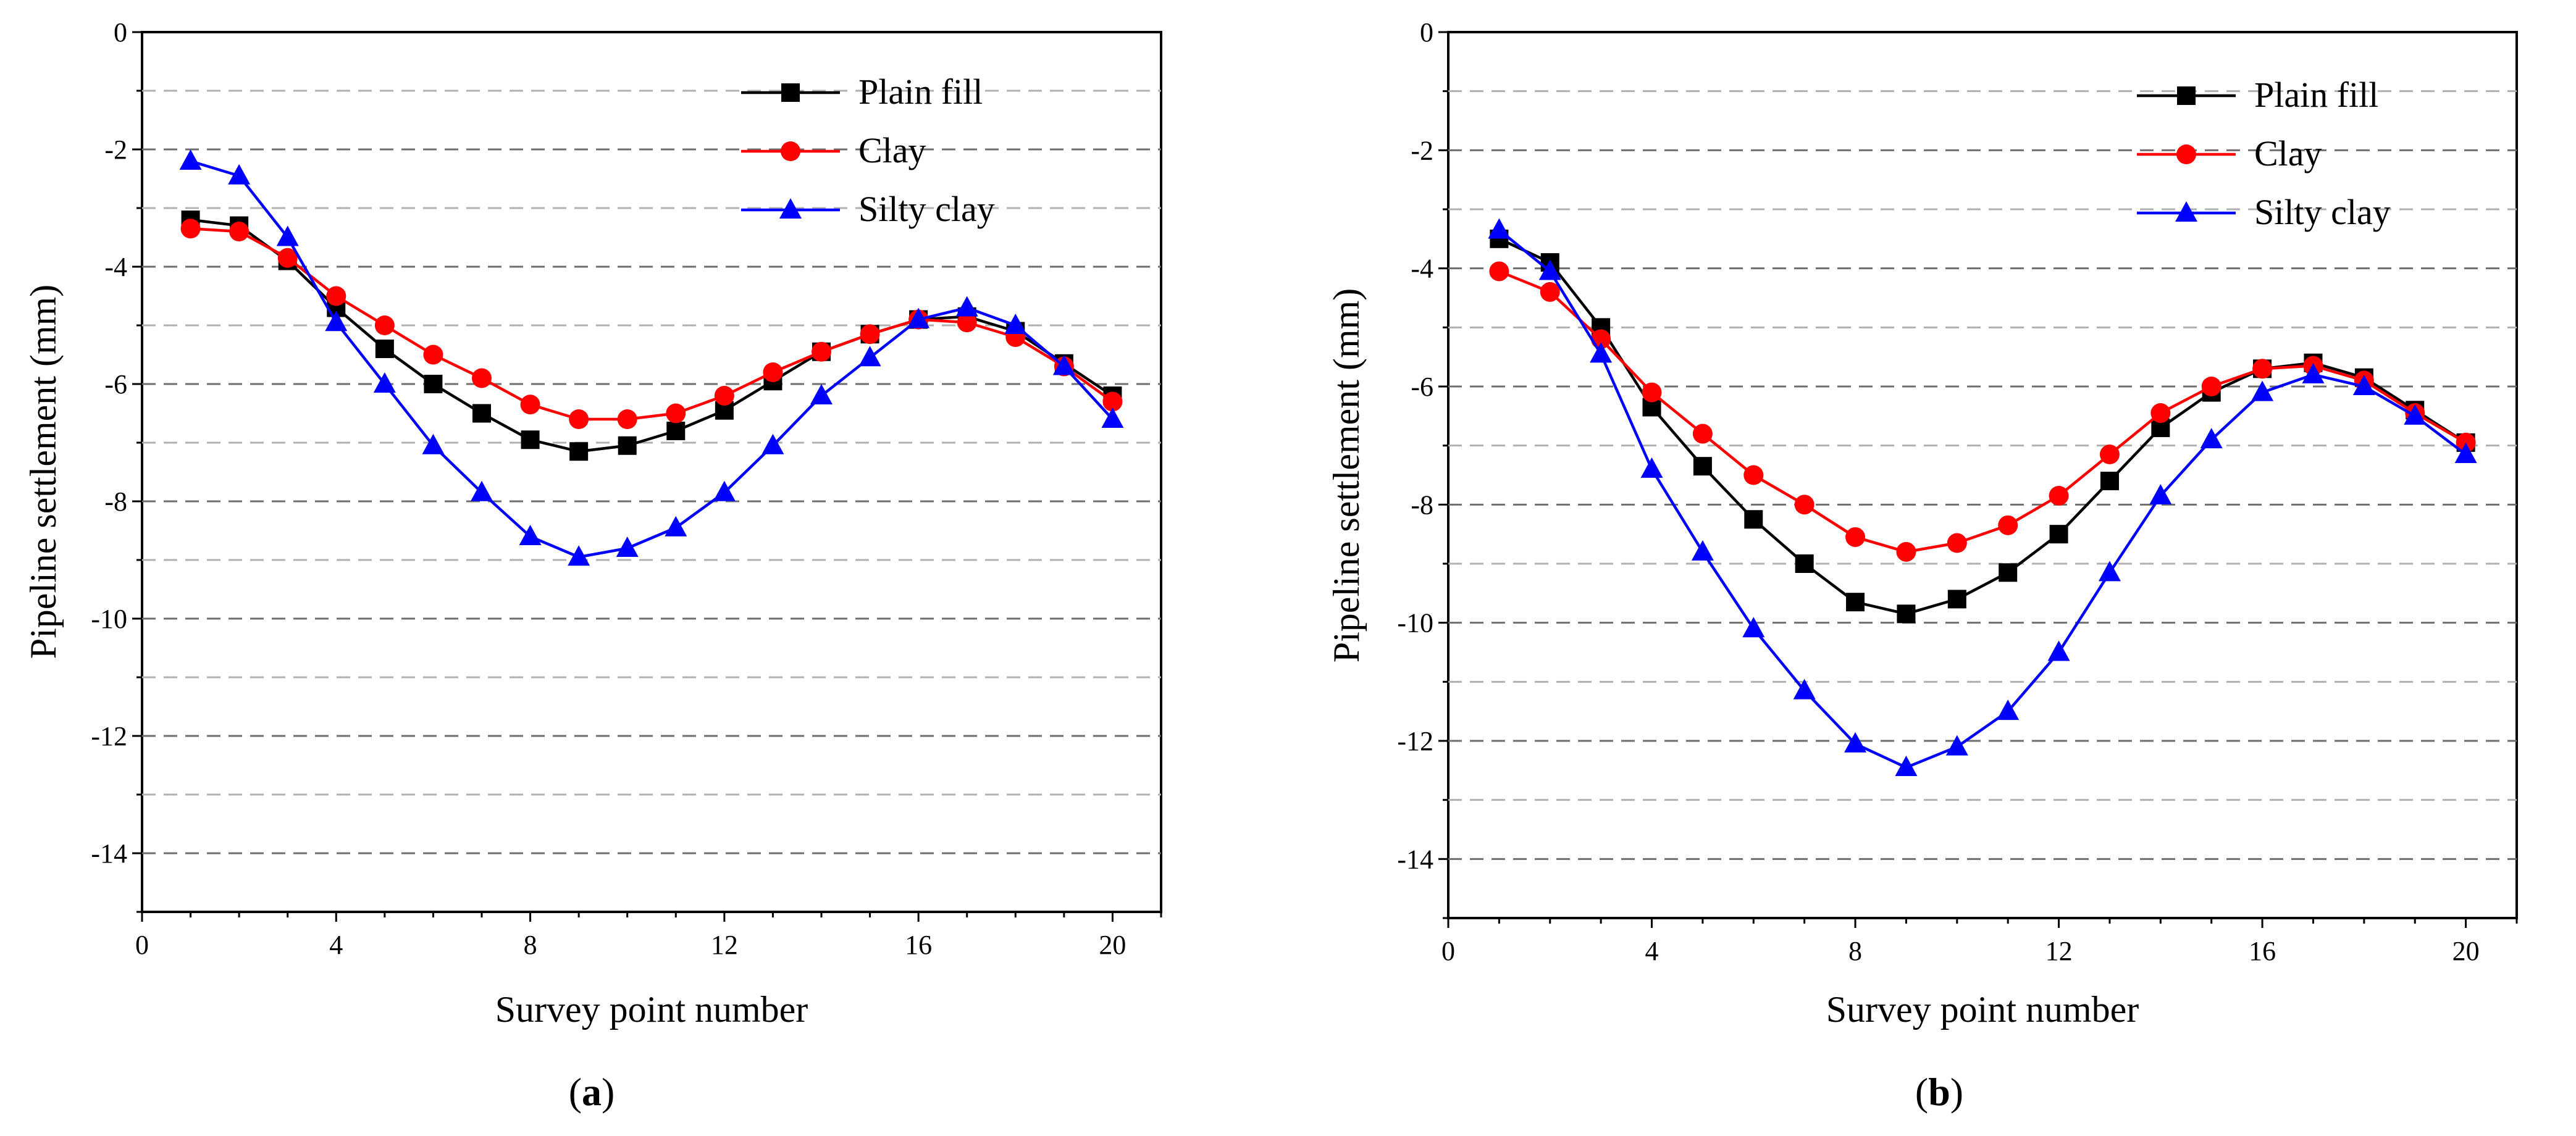 Image resolution: width=2576 pixels, height=1136 pixels. Describe the element at coordinates (921, 92) in the screenshot. I see `legend-label: Plain fill` at that location.